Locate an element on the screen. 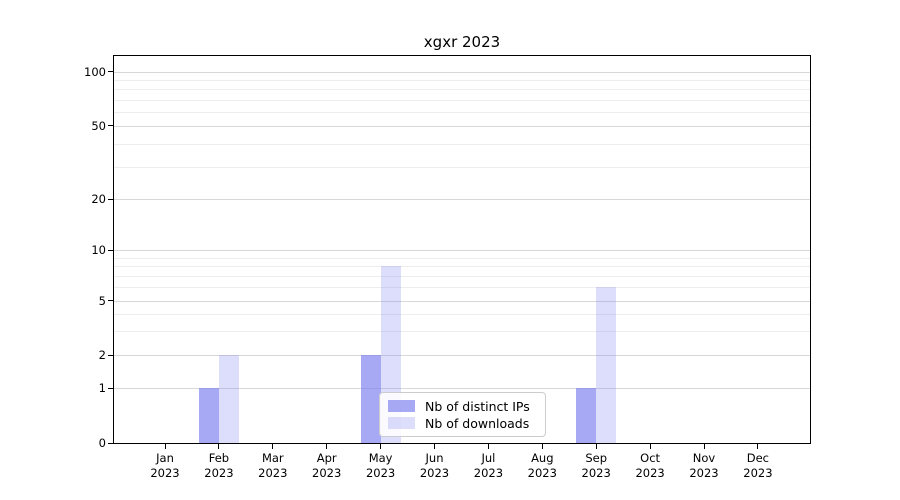  bar-feb-2023-nb-of-downloads is located at coordinates (228, 399).